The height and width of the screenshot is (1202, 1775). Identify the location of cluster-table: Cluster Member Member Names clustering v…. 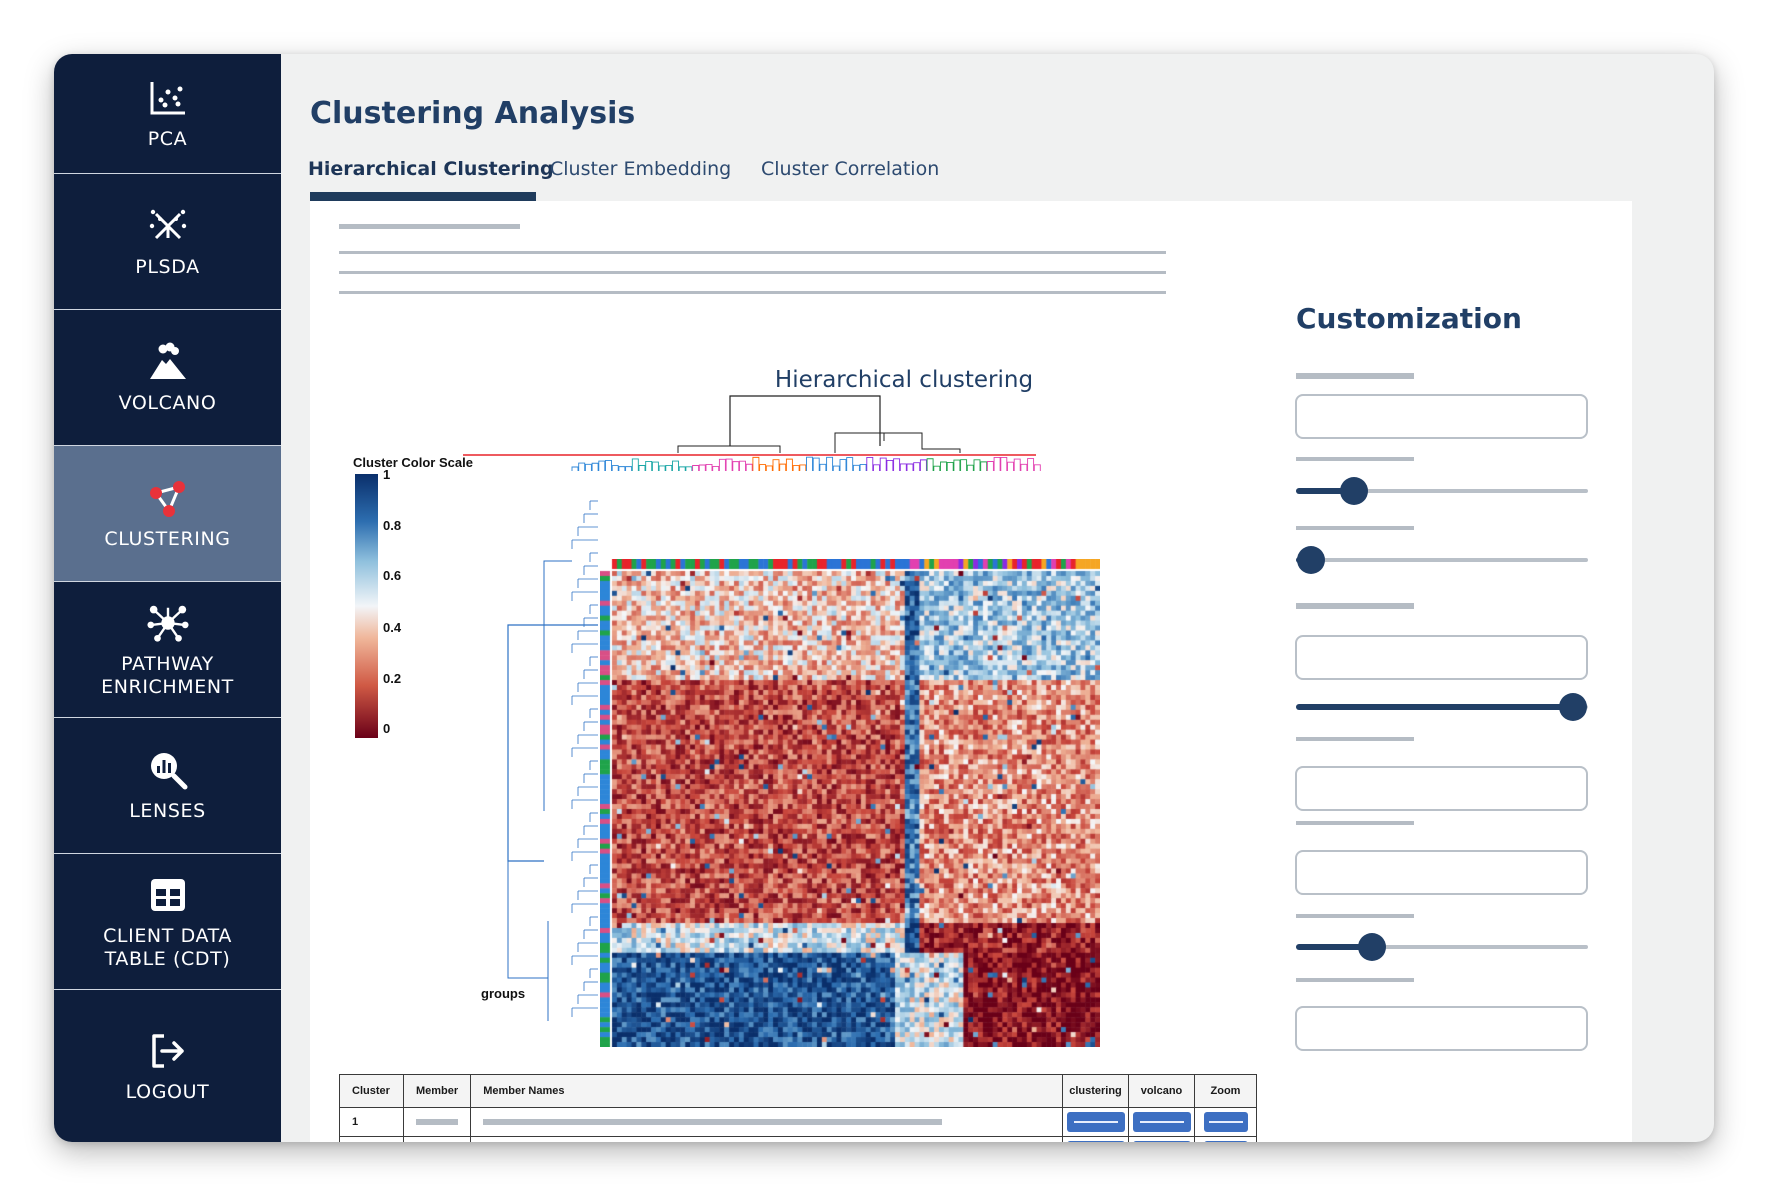
(798, 1108).